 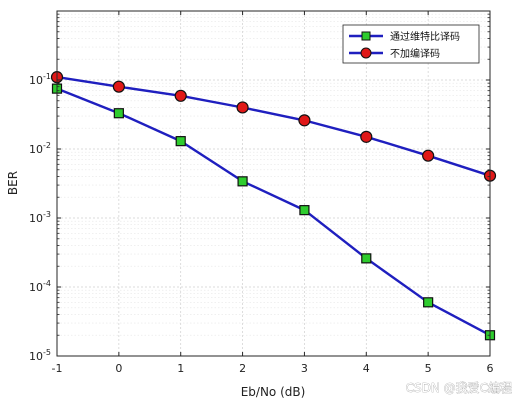 What do you see at coordinates (366, 53) in the screenshot?
I see `legend-marker-circle` at bounding box center [366, 53].